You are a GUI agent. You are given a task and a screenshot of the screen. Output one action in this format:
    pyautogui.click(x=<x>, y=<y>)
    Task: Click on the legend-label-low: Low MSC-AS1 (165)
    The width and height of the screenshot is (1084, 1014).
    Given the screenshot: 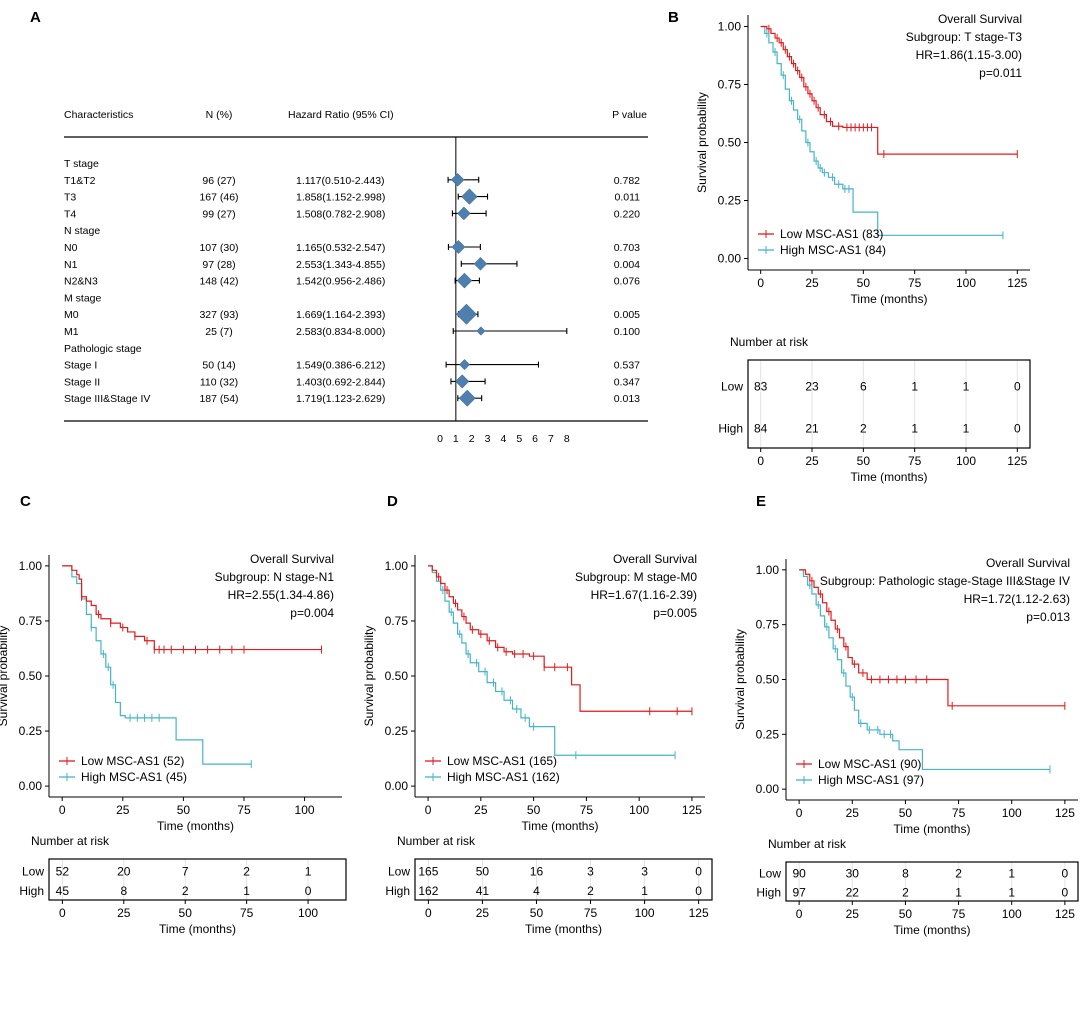 What is the action you would take?
    pyautogui.click(x=502, y=761)
    